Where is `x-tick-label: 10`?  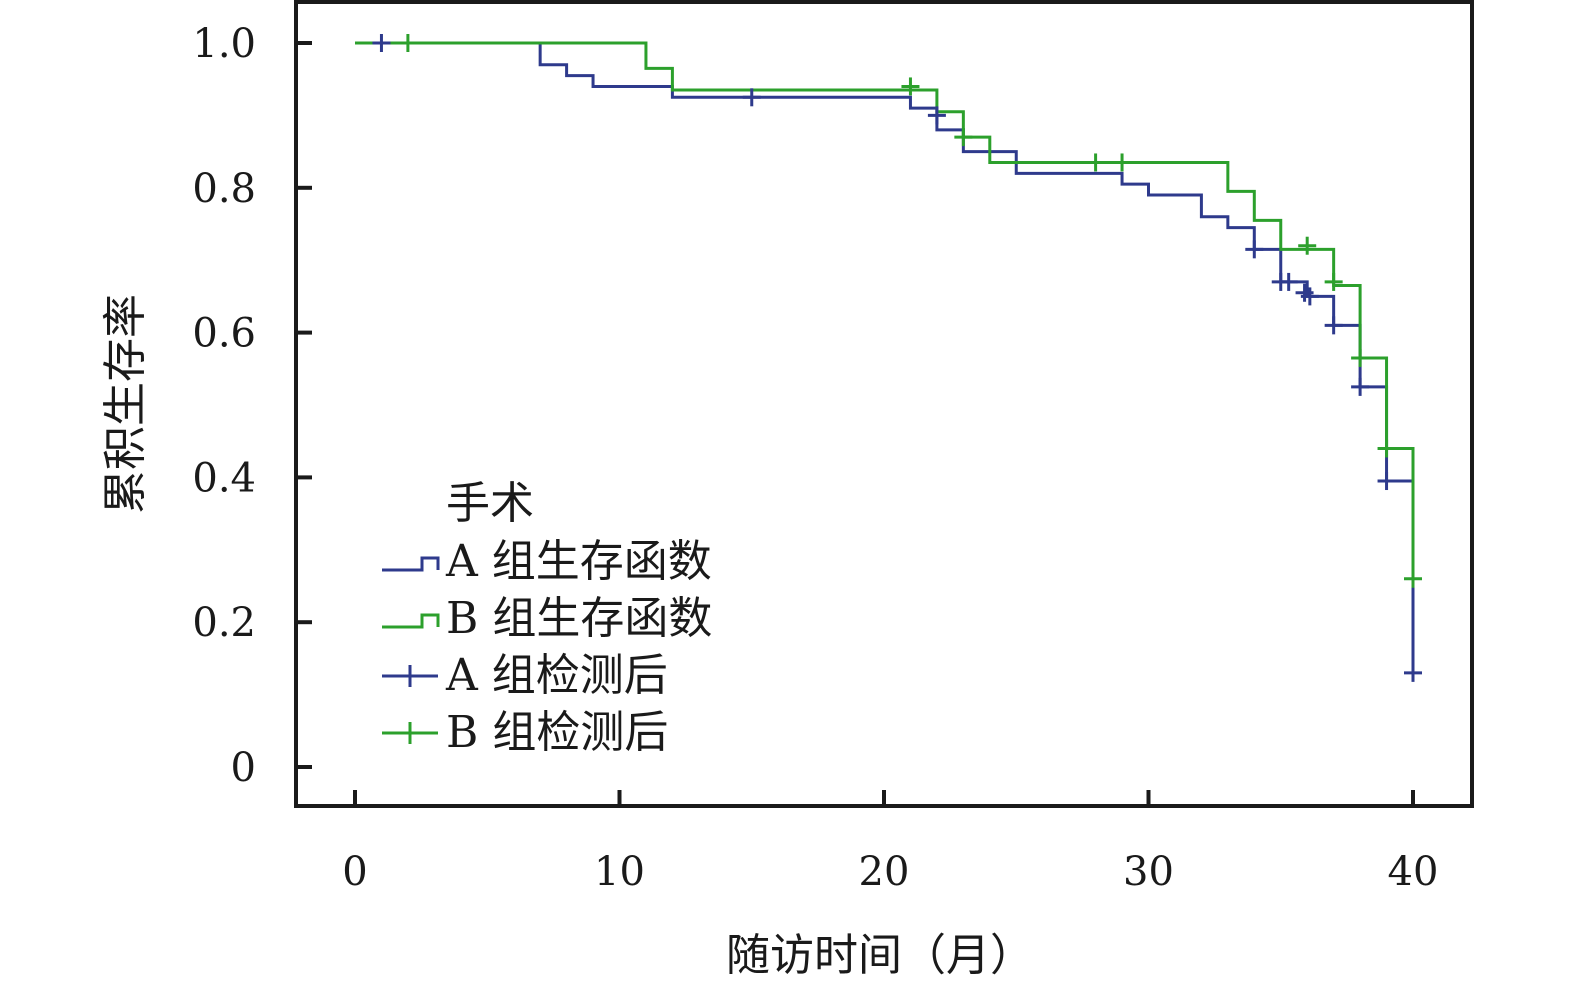
x-tick-label: 10 is located at coordinates (619, 872).